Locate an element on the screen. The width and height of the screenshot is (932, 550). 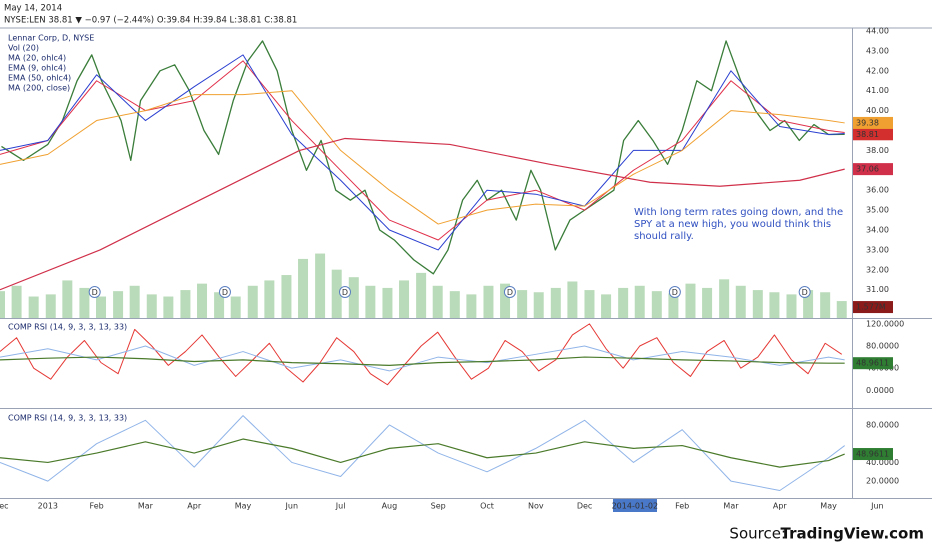
source-prefix: Source: is located at coordinates (757, 534).